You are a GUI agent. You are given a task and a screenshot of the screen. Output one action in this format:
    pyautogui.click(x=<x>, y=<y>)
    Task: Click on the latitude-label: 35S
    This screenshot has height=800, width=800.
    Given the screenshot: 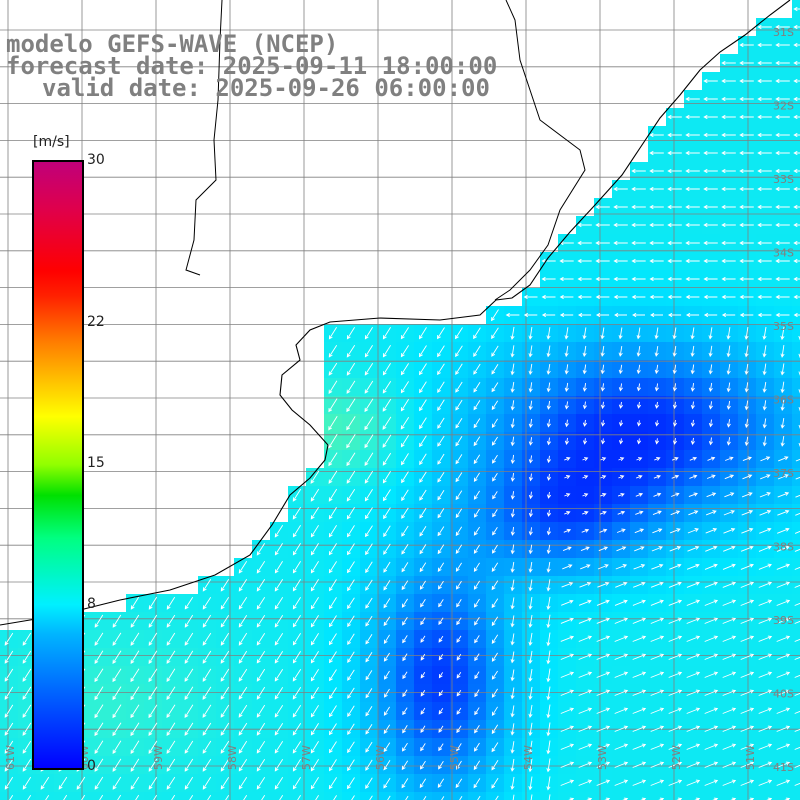 What is the action you would take?
    pyautogui.click(x=783, y=326)
    